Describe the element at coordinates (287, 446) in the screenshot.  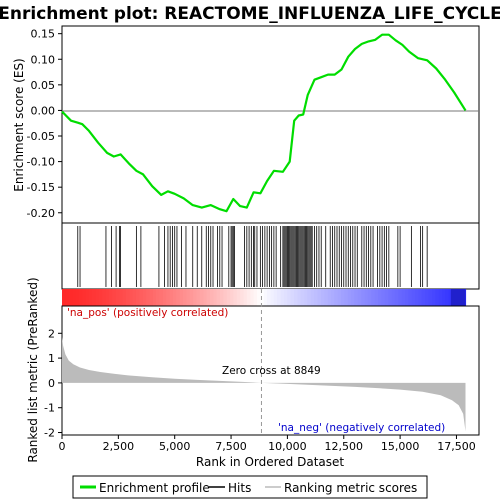
I see `metric-xtick-label: 10,000` at that location.